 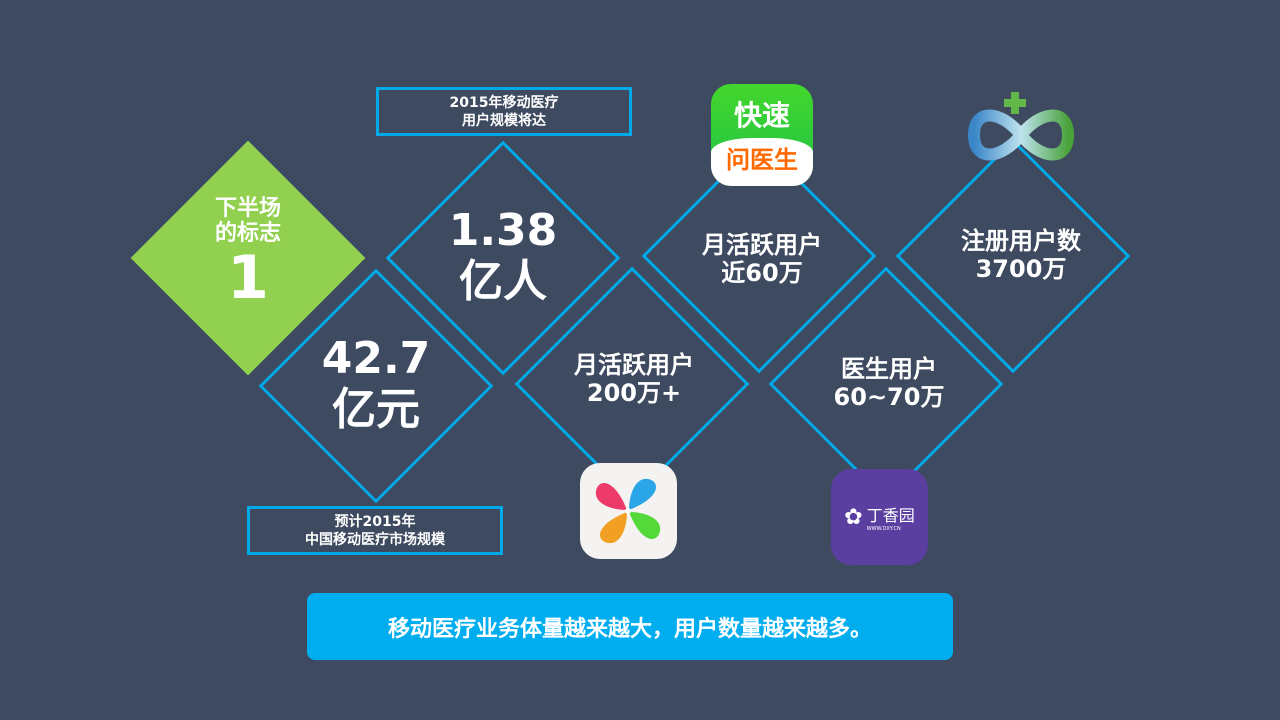 What do you see at coordinates (504, 120) in the screenshot?
I see `users-caption-line2: 用户规模将达` at bounding box center [504, 120].